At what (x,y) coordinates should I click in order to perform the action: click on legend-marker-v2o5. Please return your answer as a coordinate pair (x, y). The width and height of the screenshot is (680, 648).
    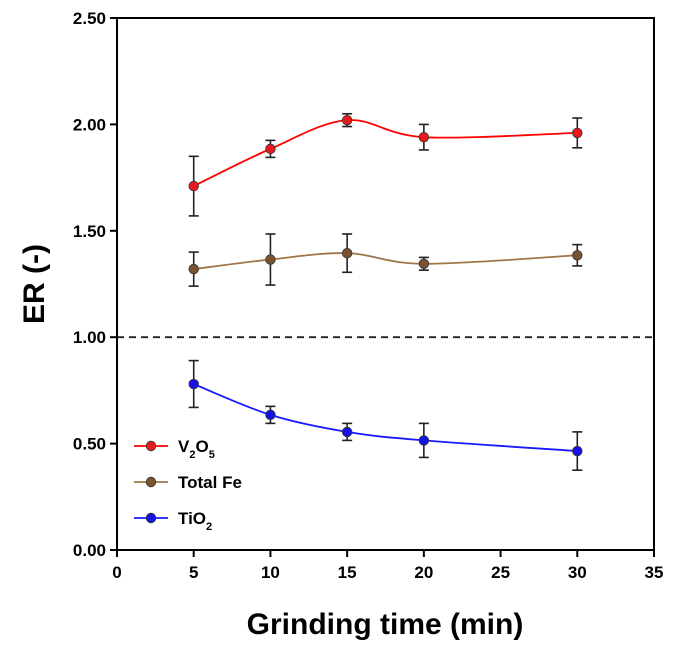
    Looking at the image, I should click on (151, 446).